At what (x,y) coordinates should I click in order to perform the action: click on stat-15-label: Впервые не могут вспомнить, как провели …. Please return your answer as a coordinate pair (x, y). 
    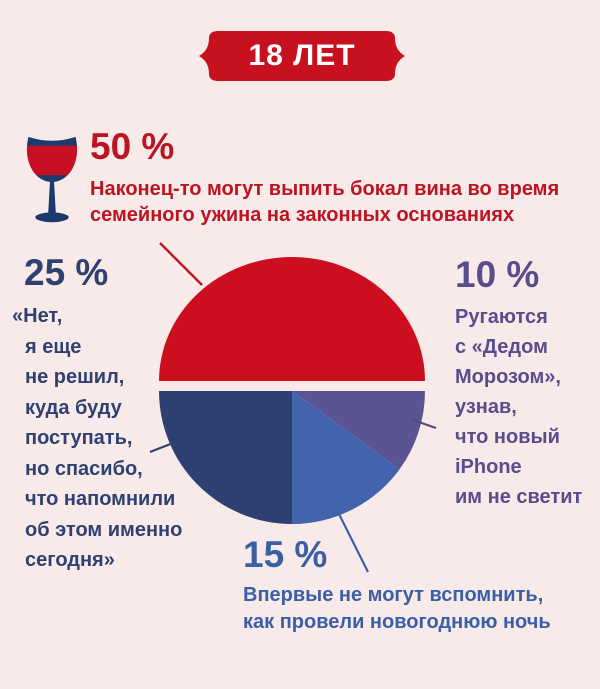
    Looking at the image, I should click on (397, 608).